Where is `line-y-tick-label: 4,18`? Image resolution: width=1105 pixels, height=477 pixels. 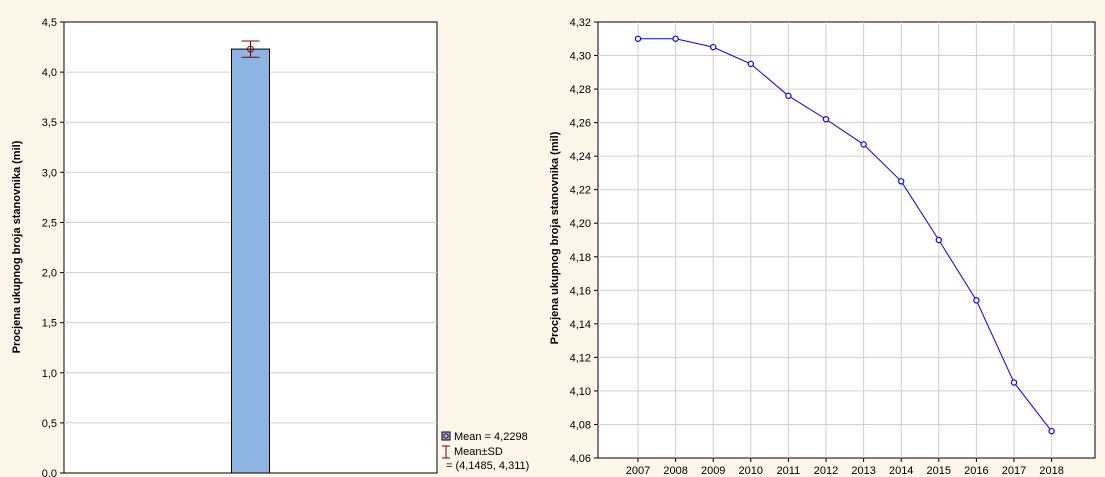
line-y-tick-label: 4,18 is located at coordinates (580, 258).